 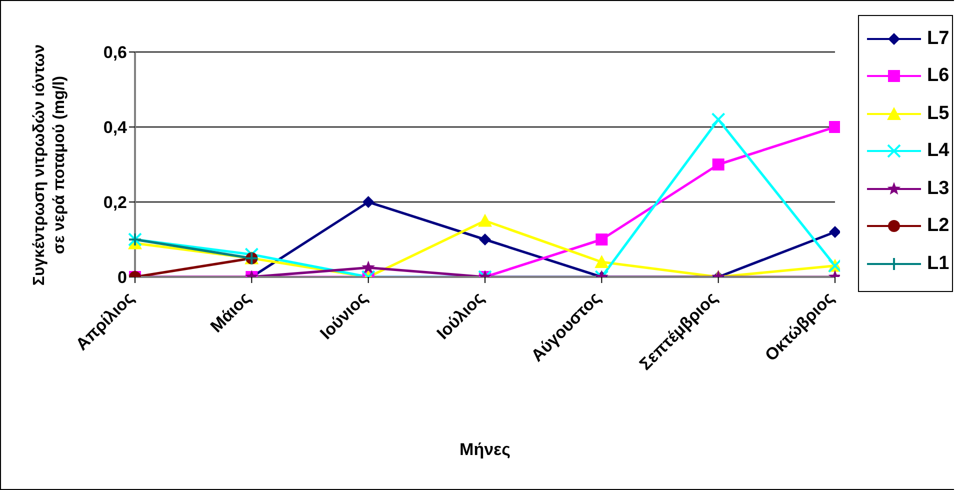 I want to click on legend-label: L3, so click(x=938, y=189).